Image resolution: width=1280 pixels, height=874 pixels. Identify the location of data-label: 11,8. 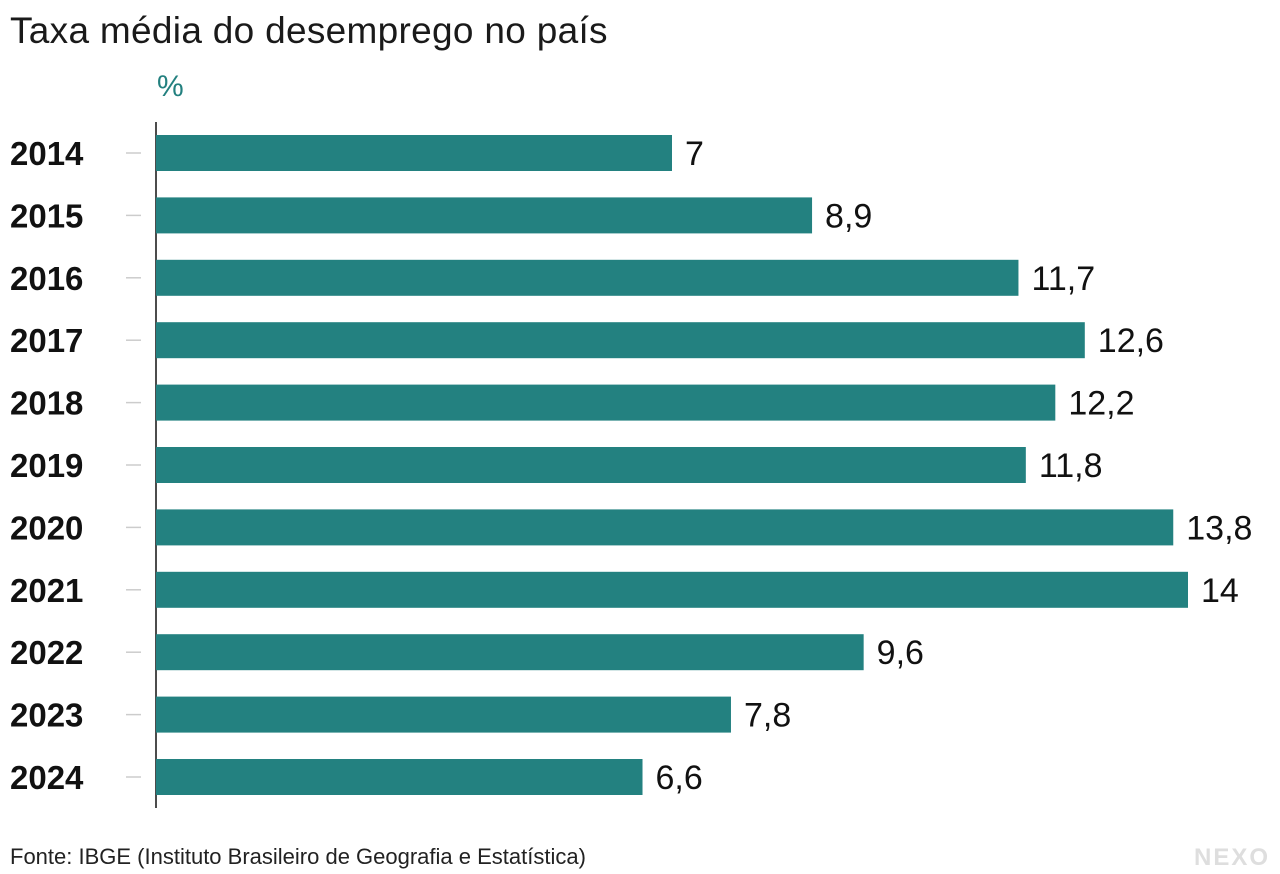
(1071, 466).